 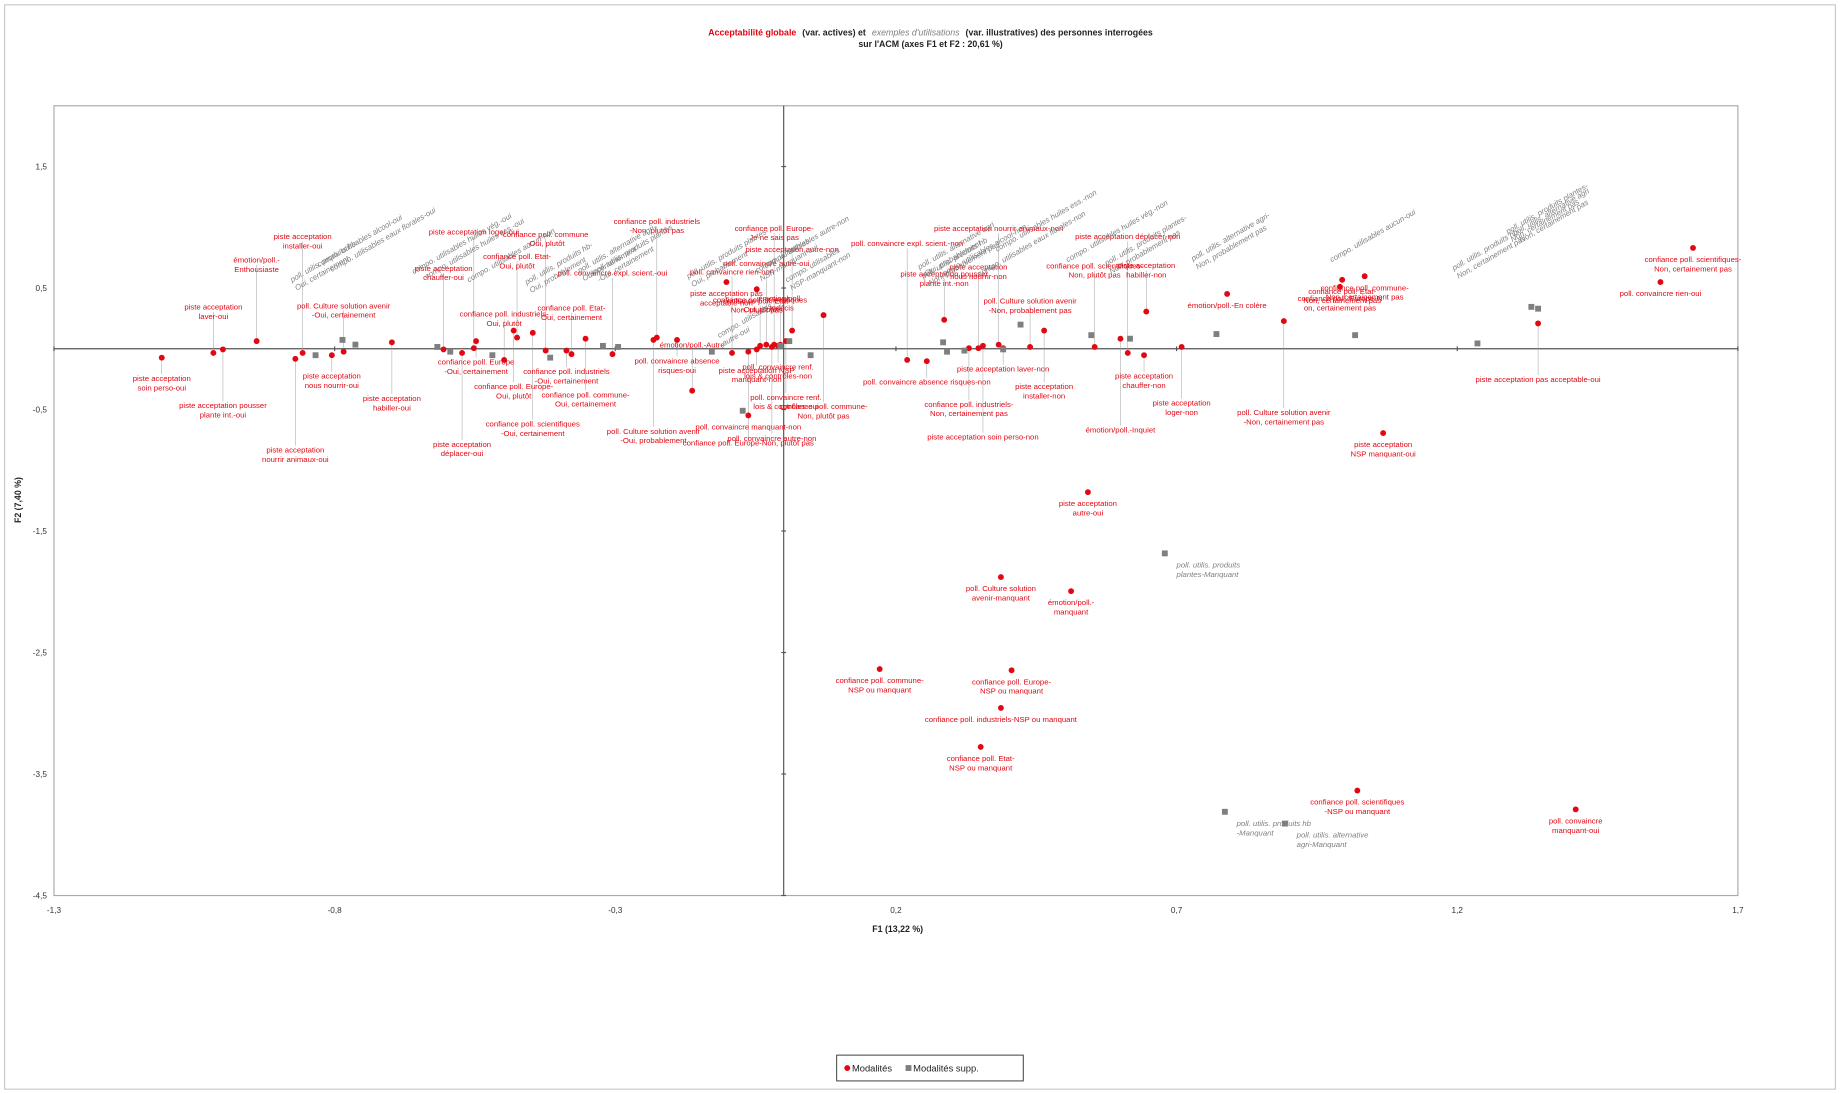 What do you see at coordinates (1322, 844) in the screenshot?
I see `label-line: agri-Manquant` at bounding box center [1322, 844].